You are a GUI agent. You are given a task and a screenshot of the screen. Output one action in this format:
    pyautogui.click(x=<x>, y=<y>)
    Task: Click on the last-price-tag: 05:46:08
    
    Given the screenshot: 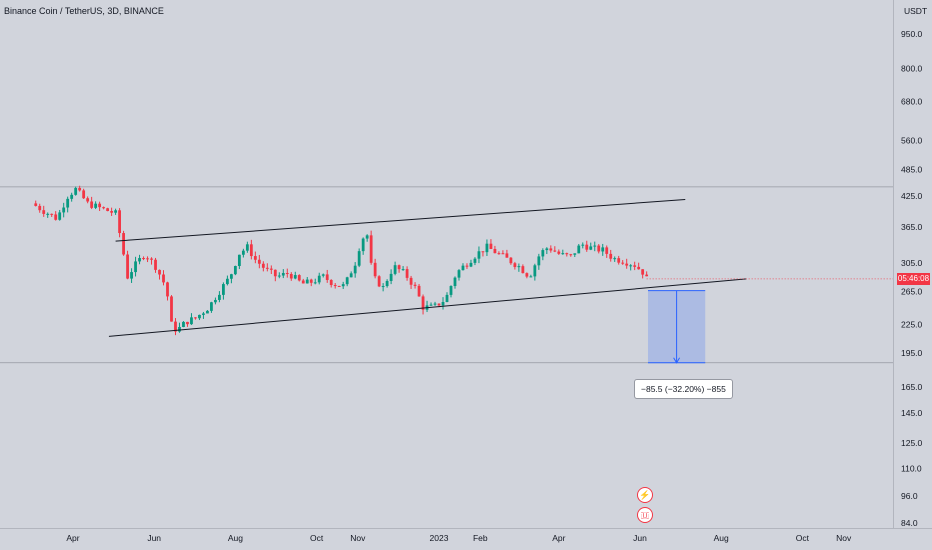 What is the action you would take?
    pyautogui.click(x=913, y=278)
    